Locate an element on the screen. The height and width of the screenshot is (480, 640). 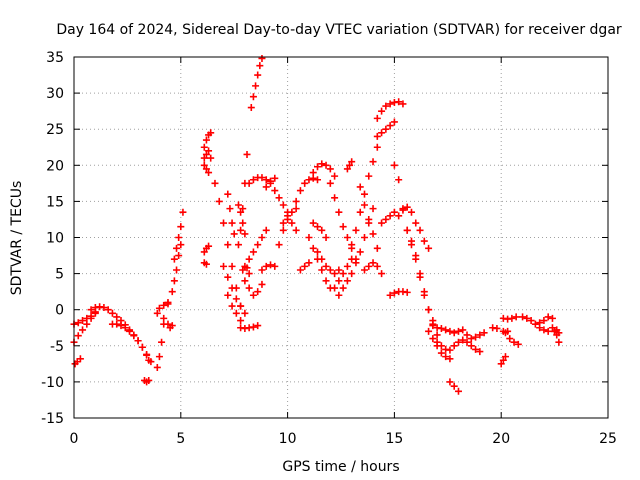
x-axis-label: GPS time / hours is located at coordinates (340, 467).